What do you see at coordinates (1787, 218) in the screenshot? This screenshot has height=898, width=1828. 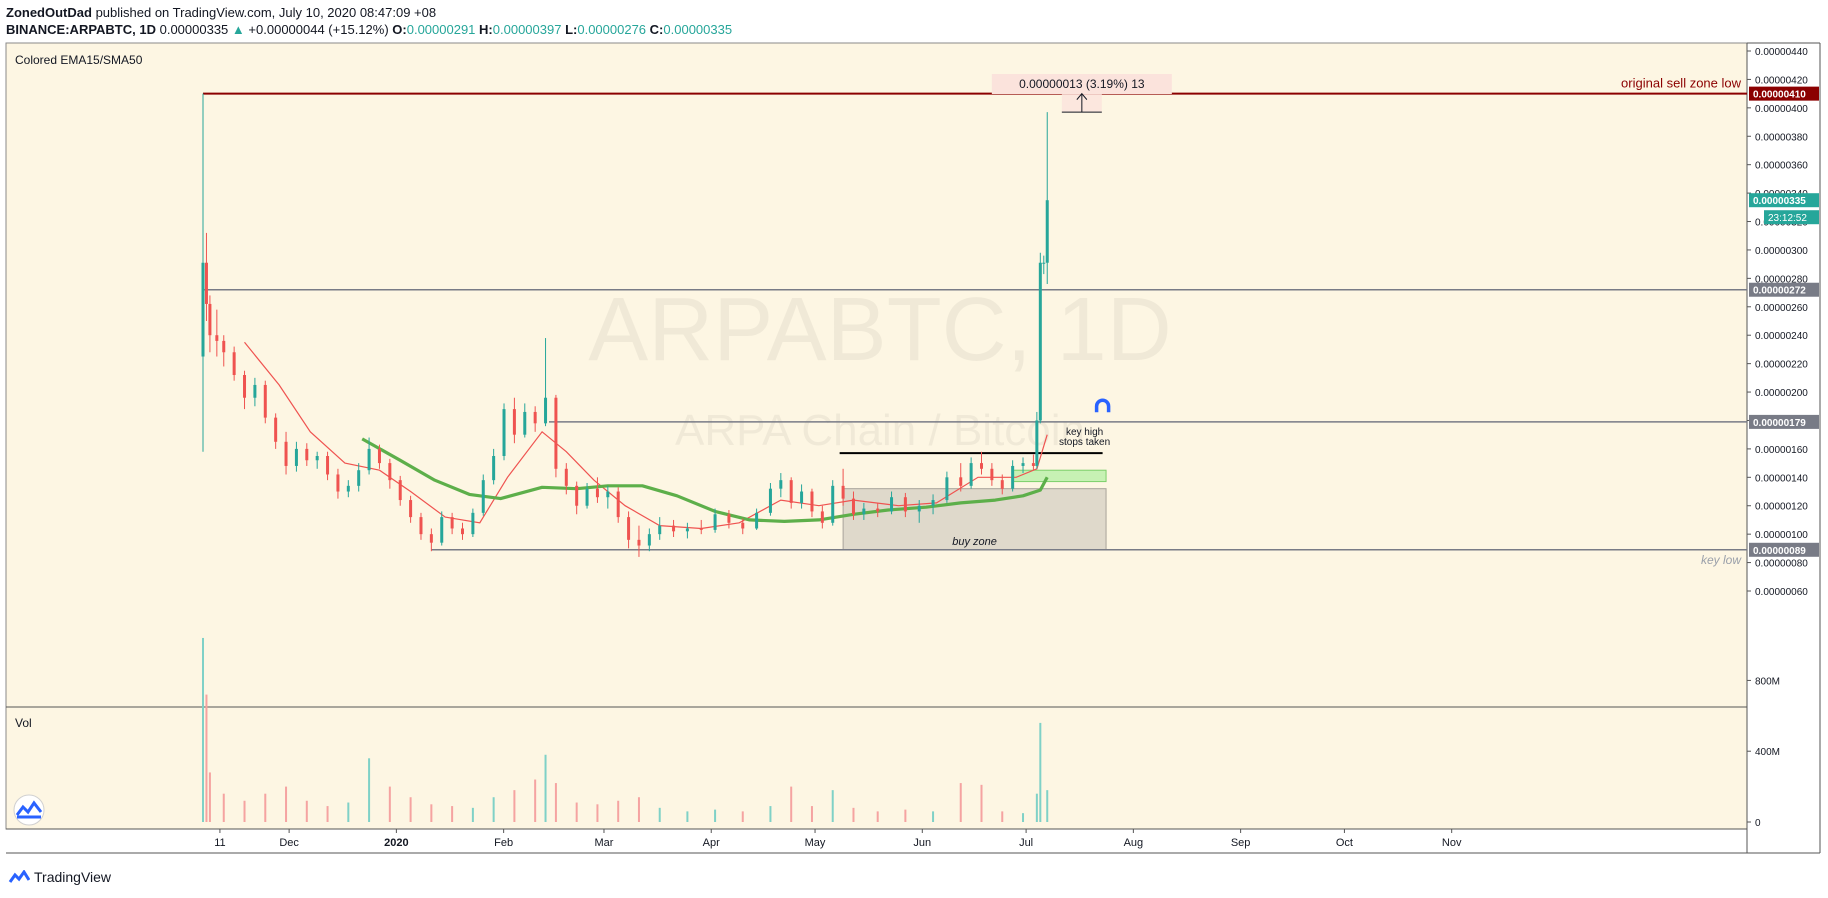 I see `countdown-label: 23:12:52` at bounding box center [1787, 218].